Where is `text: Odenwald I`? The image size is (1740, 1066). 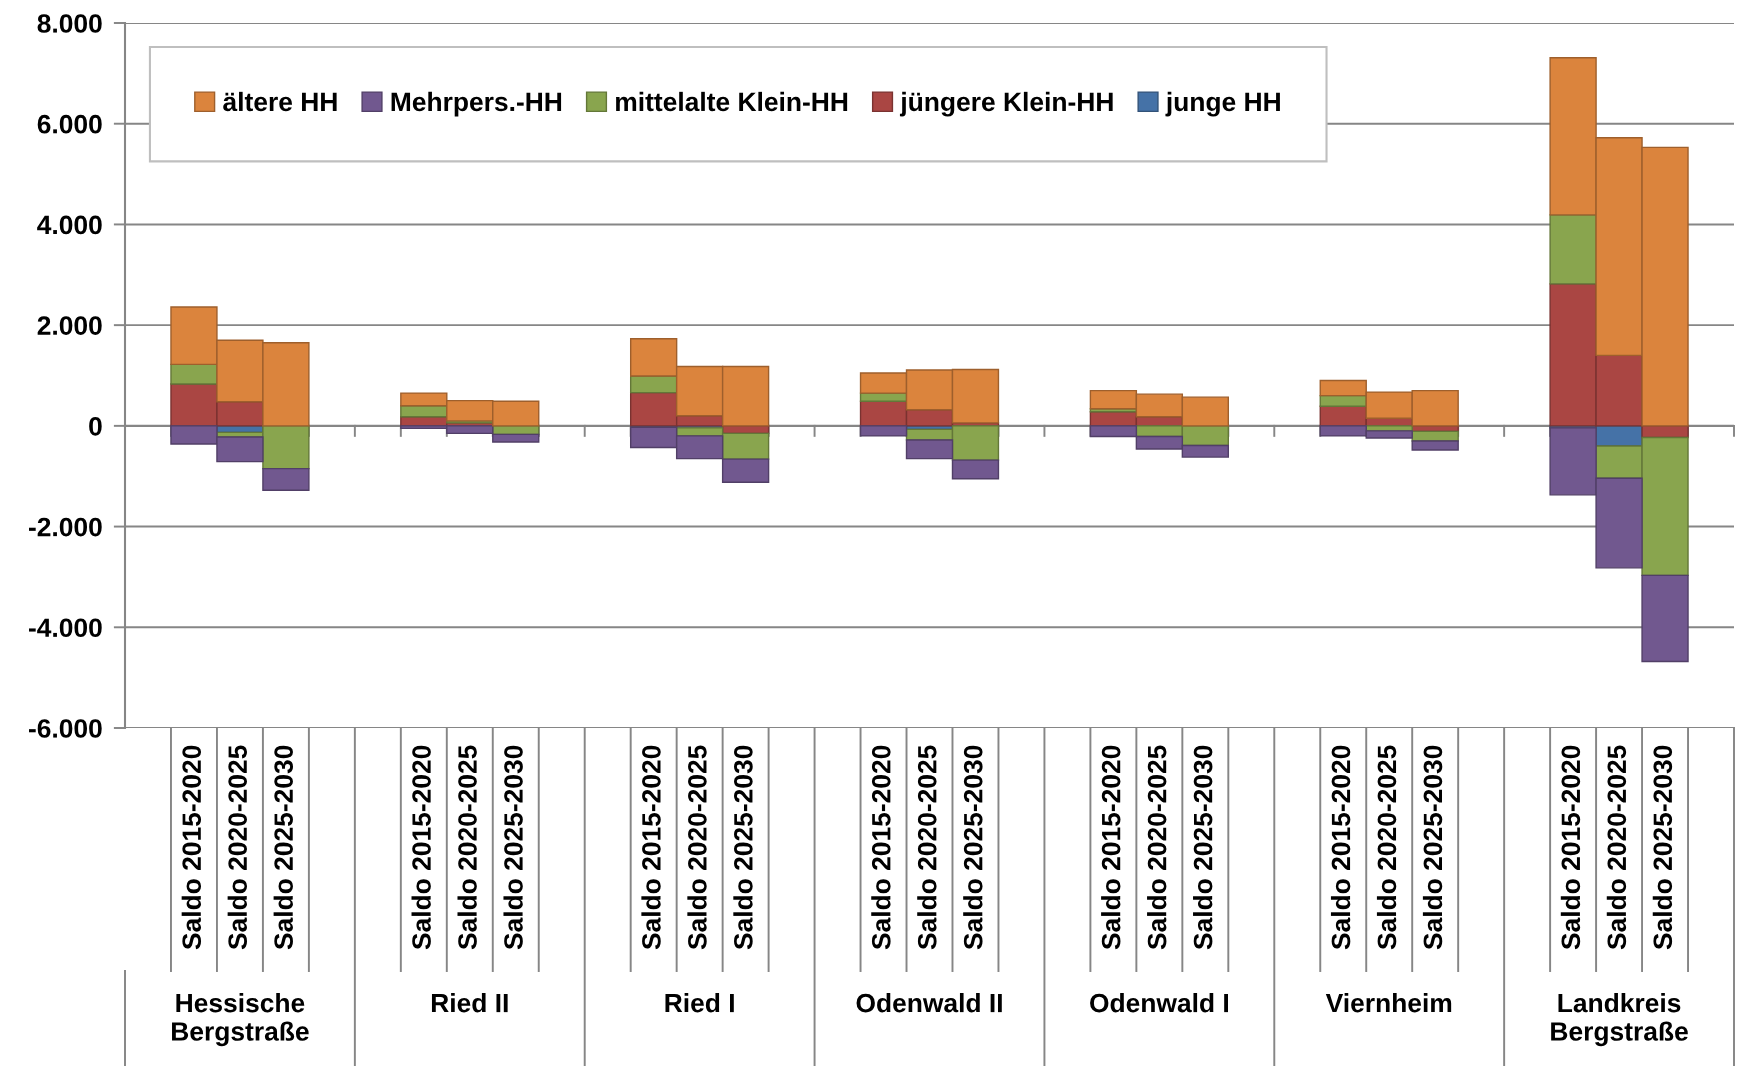 text: Odenwald I is located at coordinates (1159, 1003).